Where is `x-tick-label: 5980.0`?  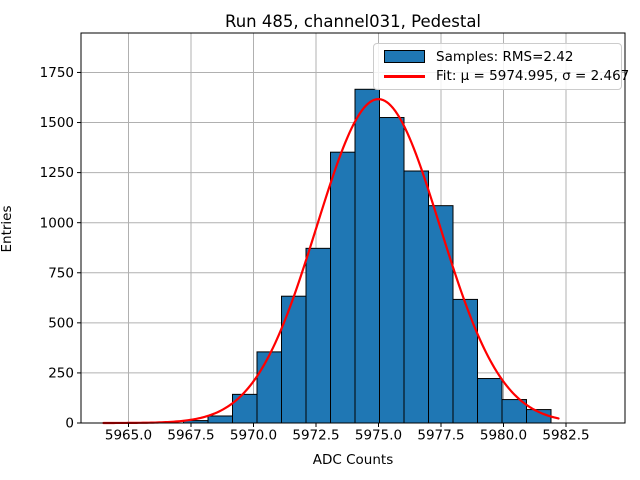
x-tick-label: 5980.0 is located at coordinates (503, 436).